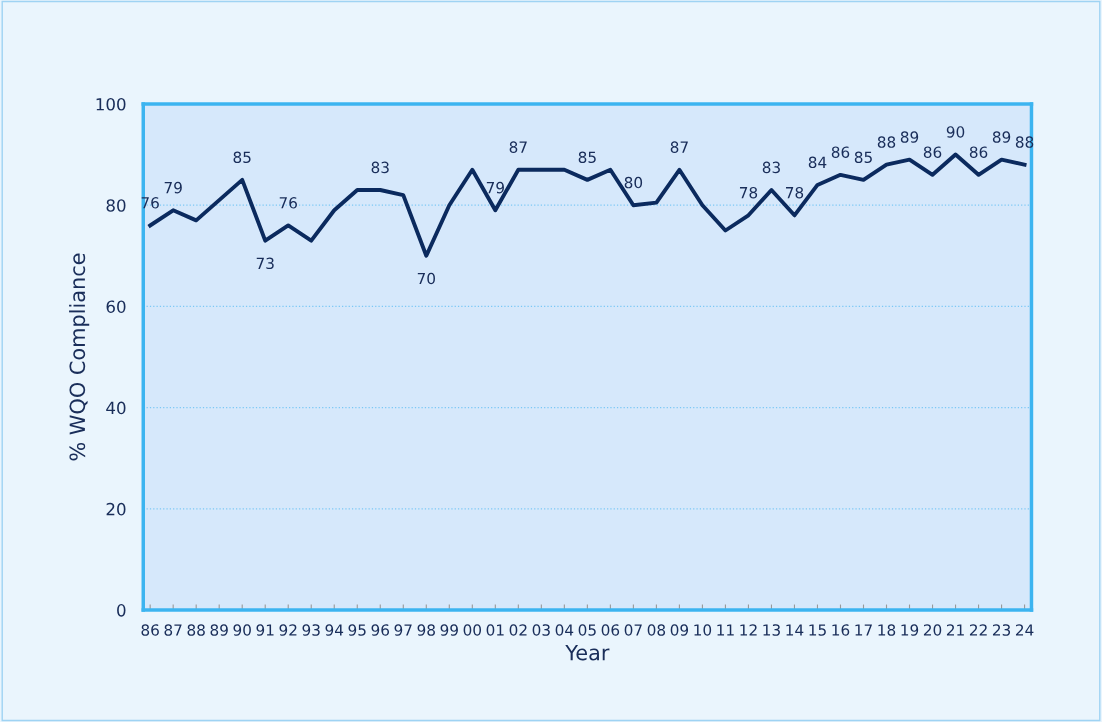 This screenshot has width=1102, height=722. Describe the element at coordinates (495, 630) in the screenshot. I see `x-tick-label: 01` at that location.